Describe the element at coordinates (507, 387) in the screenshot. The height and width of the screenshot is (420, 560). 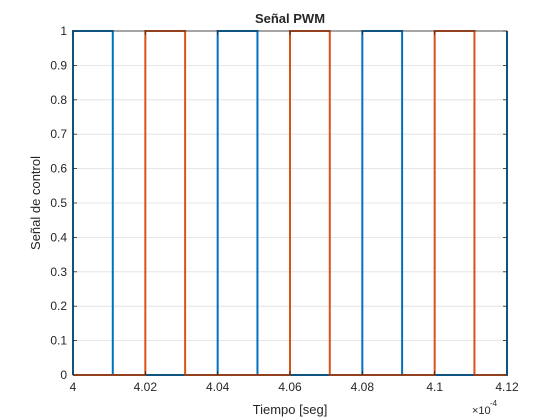
I see `x-tick-label: 4.12` at that location.